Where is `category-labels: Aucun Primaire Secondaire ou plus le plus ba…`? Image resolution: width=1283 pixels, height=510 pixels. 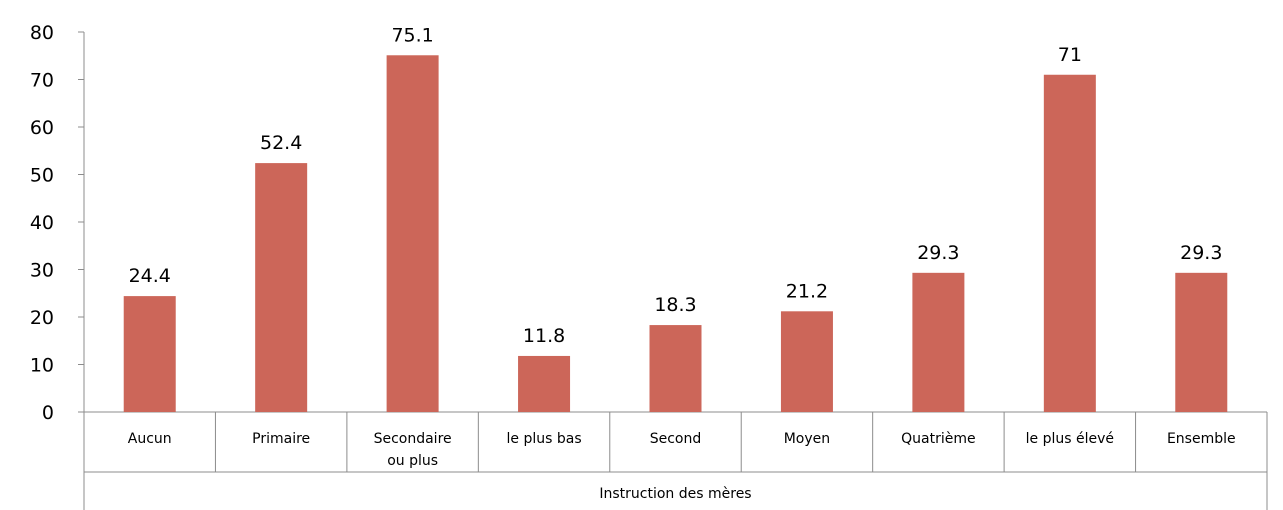 category-labels: Aucun Primaire Secondaire ou plus le plus ba… is located at coordinates (682, 450).